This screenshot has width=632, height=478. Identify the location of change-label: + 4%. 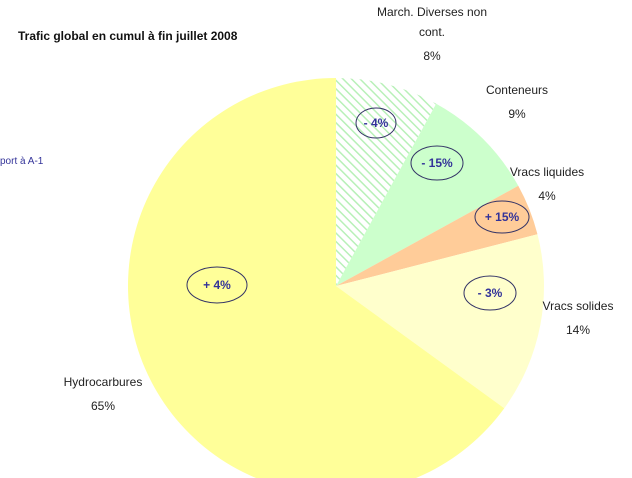
(217, 285).